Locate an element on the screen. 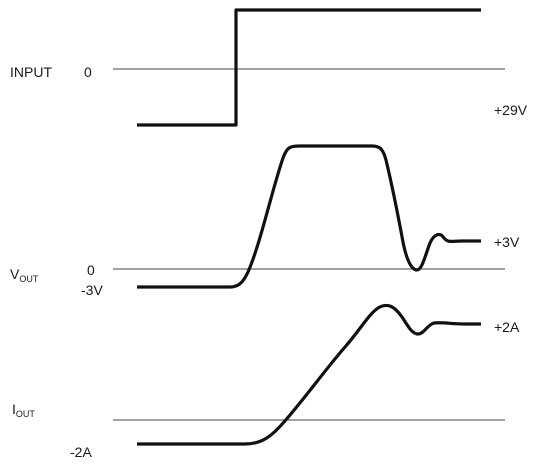  vout-zero-label: 0 is located at coordinates (91, 270).